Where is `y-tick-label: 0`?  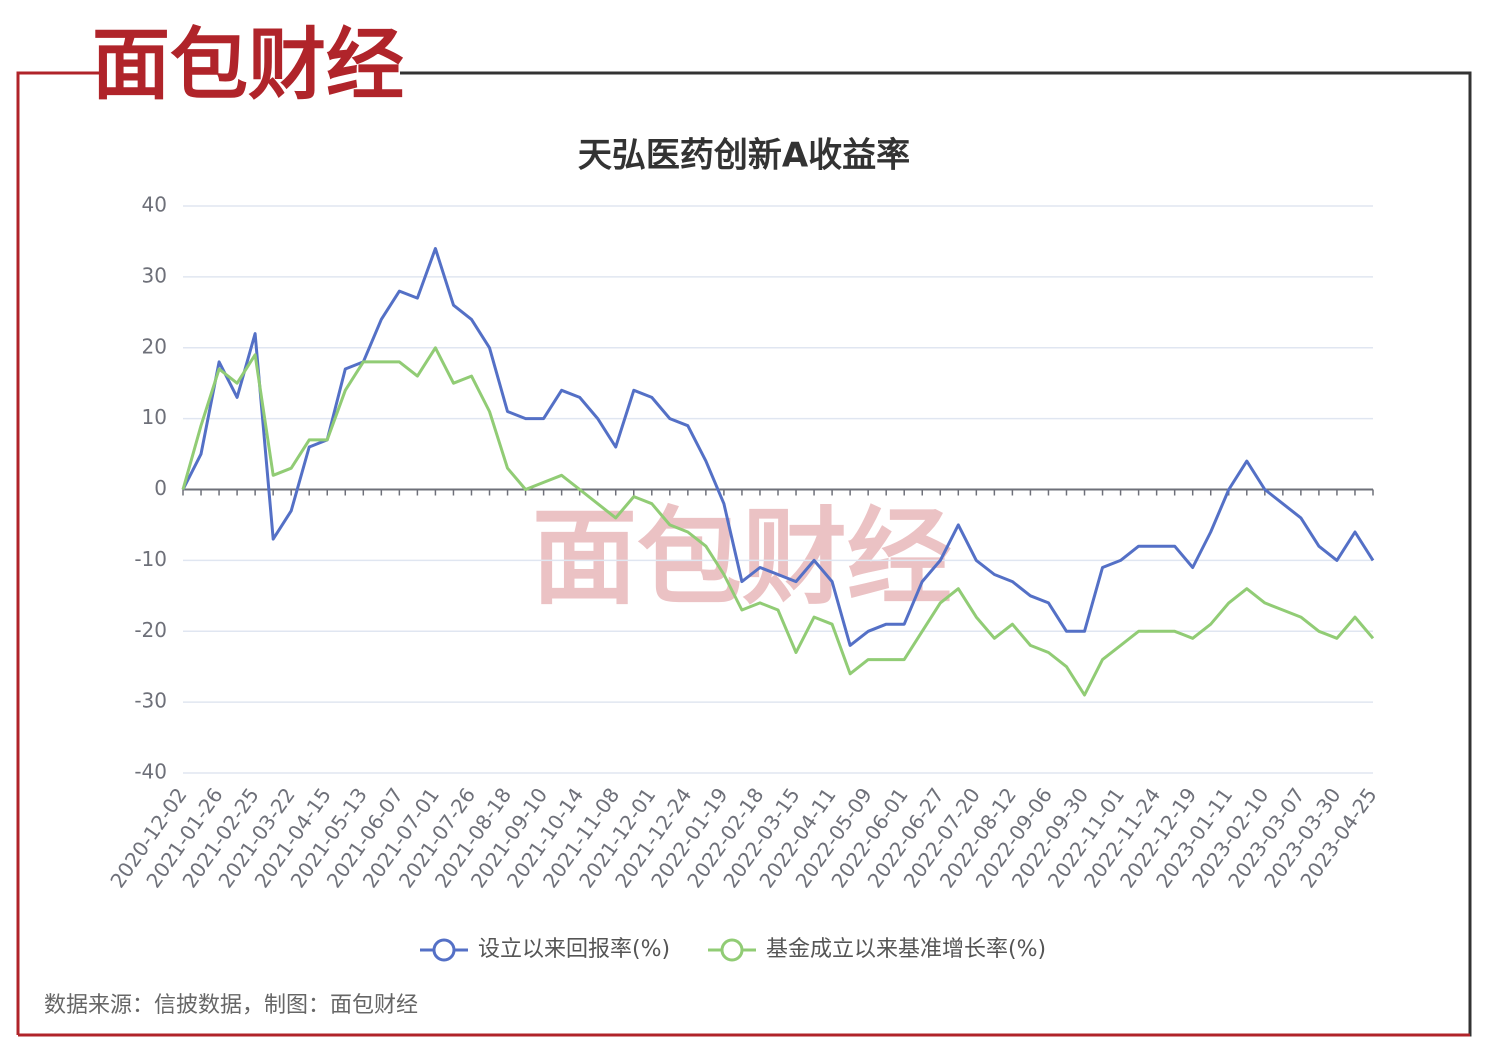 y-tick-label: 0 is located at coordinates (160, 488).